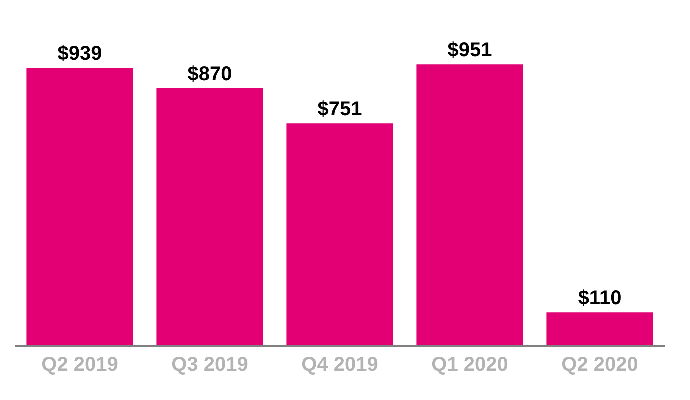 The width and height of the screenshot is (690, 400). What do you see at coordinates (600, 299) in the screenshot?
I see `data-label: $110` at bounding box center [600, 299].